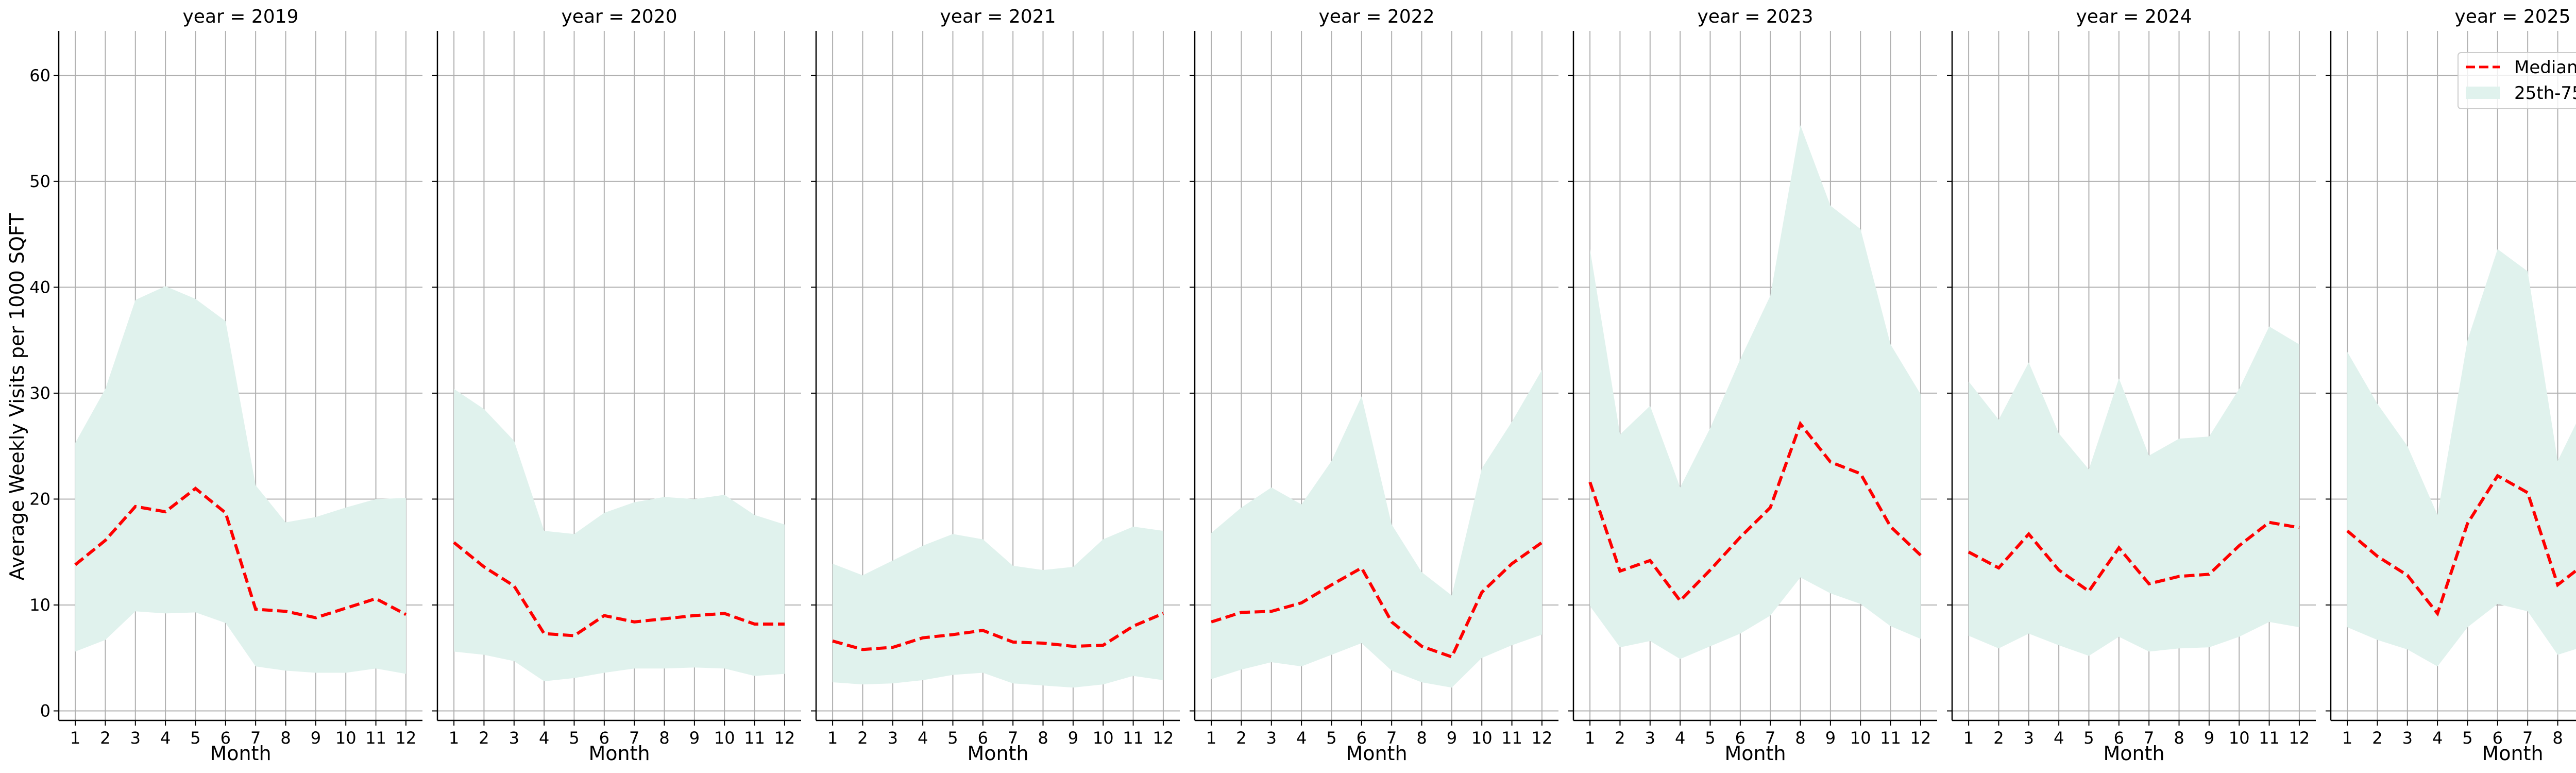  What do you see at coordinates (1756, 16) in the screenshot?
I see `panel-title: year = 2023` at bounding box center [1756, 16].